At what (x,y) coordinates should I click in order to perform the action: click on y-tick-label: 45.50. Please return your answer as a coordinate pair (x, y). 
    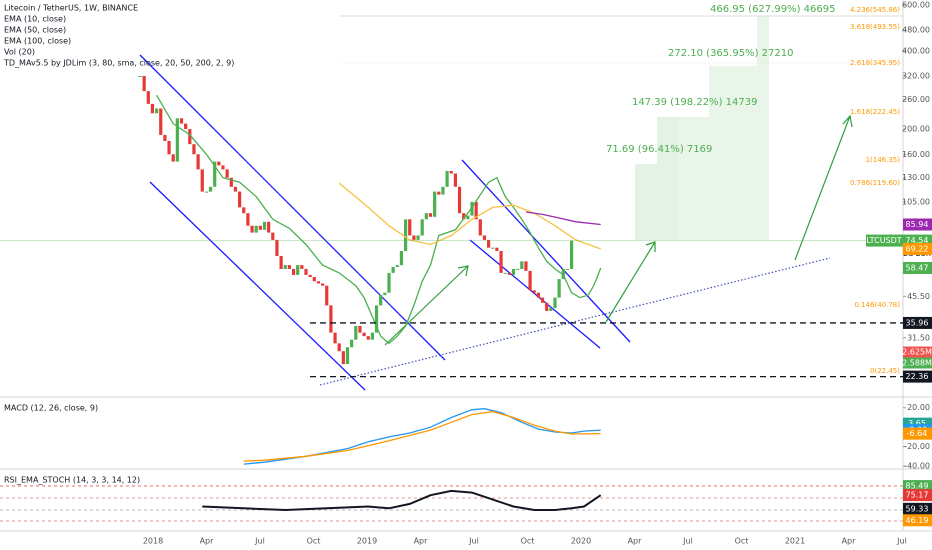
    Looking at the image, I should click on (918, 296).